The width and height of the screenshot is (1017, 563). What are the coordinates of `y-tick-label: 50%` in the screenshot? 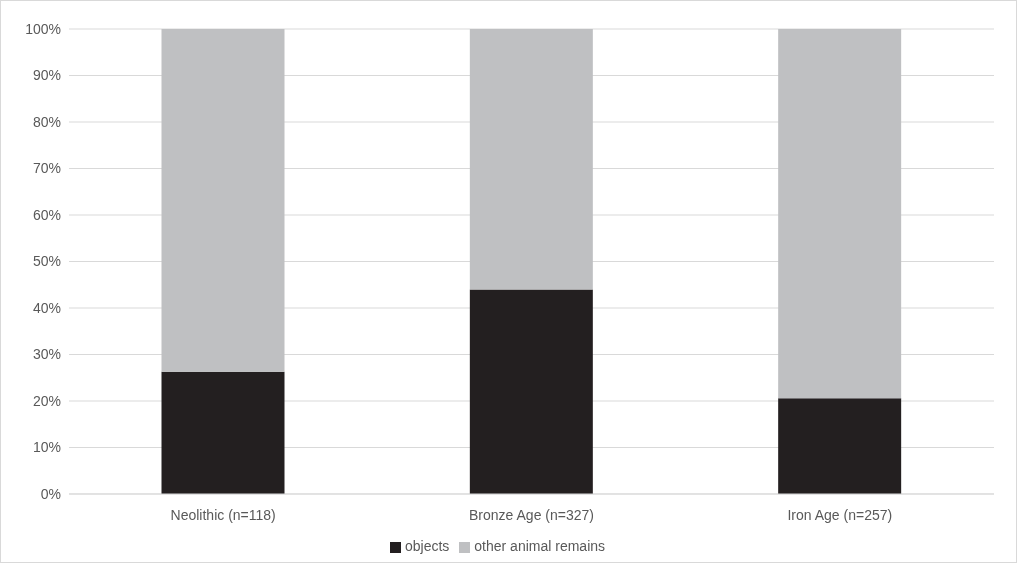 It's located at (46, 261).